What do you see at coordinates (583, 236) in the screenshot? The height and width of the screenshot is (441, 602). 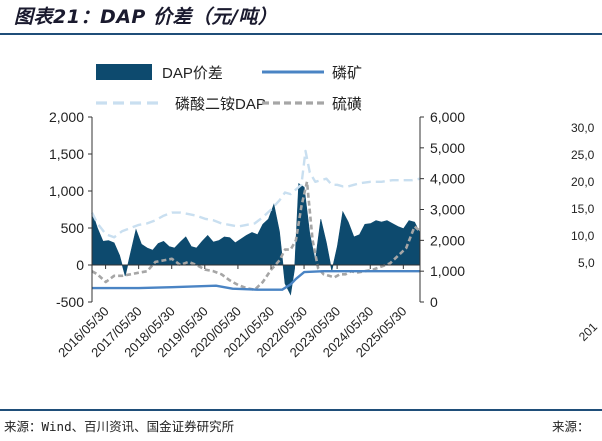 I see `right-tick-label: 10,0` at bounding box center [583, 236].